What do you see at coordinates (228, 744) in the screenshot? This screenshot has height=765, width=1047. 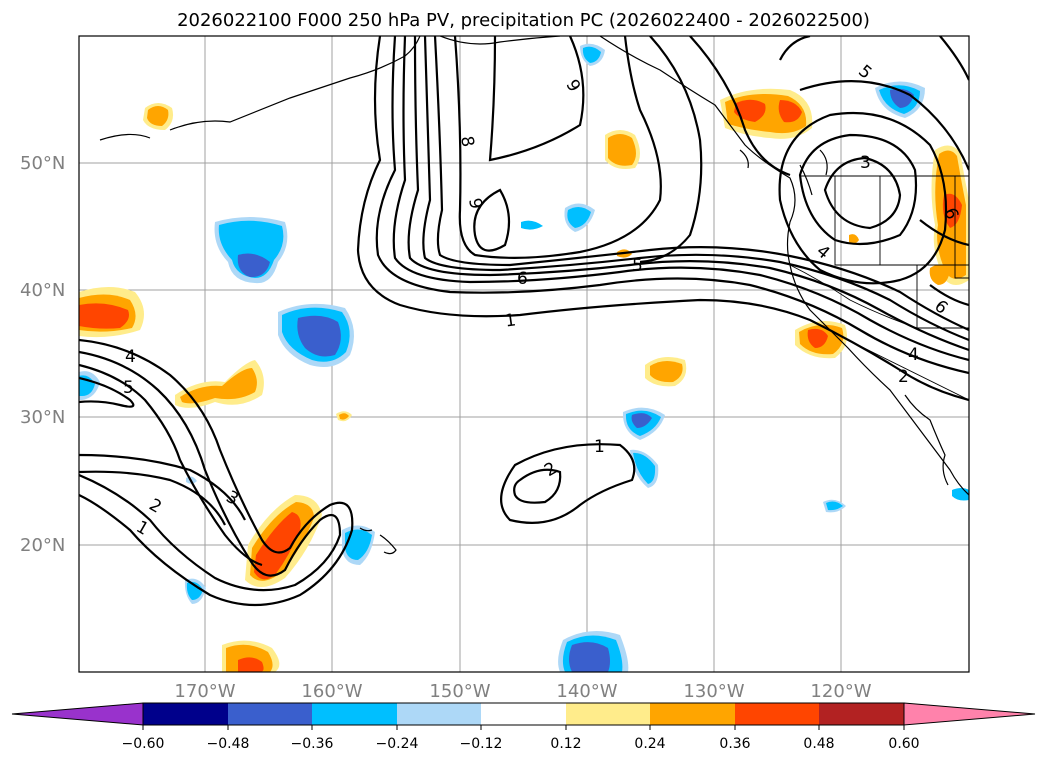 I see `colorbar-tick-label: −0.48` at bounding box center [228, 744].